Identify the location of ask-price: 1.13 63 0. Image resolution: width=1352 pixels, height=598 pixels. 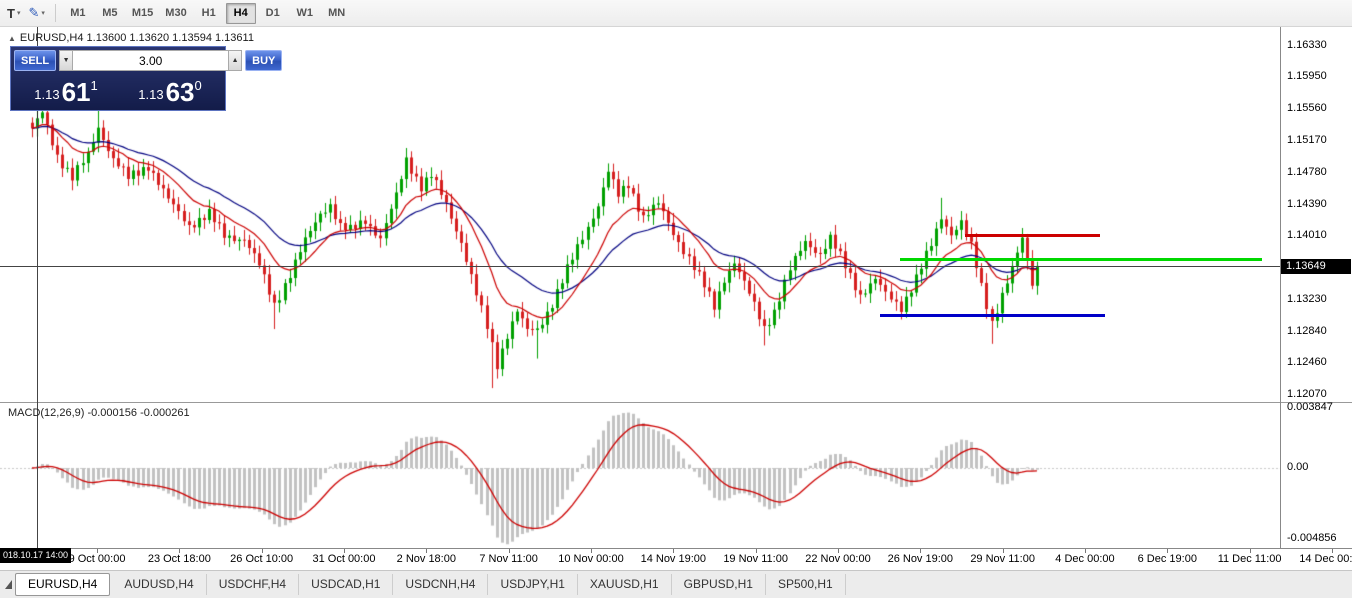
(170, 89).